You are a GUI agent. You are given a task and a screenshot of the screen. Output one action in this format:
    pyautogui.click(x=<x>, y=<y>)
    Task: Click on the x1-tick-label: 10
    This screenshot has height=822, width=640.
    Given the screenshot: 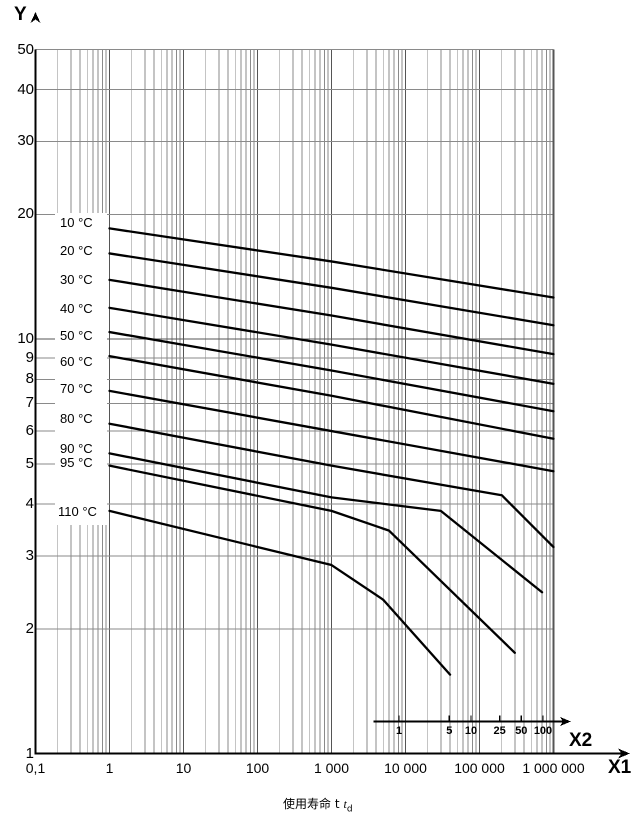 What is the action you would take?
    pyautogui.click(x=183, y=768)
    